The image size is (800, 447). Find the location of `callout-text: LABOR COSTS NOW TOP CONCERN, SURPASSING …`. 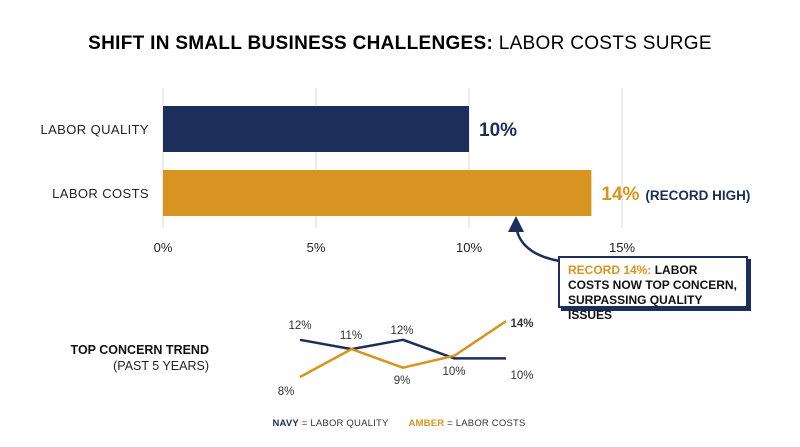

callout-text: LABOR COSTS NOW TOP CONCERN, SURPASSING … is located at coordinates (652, 292).